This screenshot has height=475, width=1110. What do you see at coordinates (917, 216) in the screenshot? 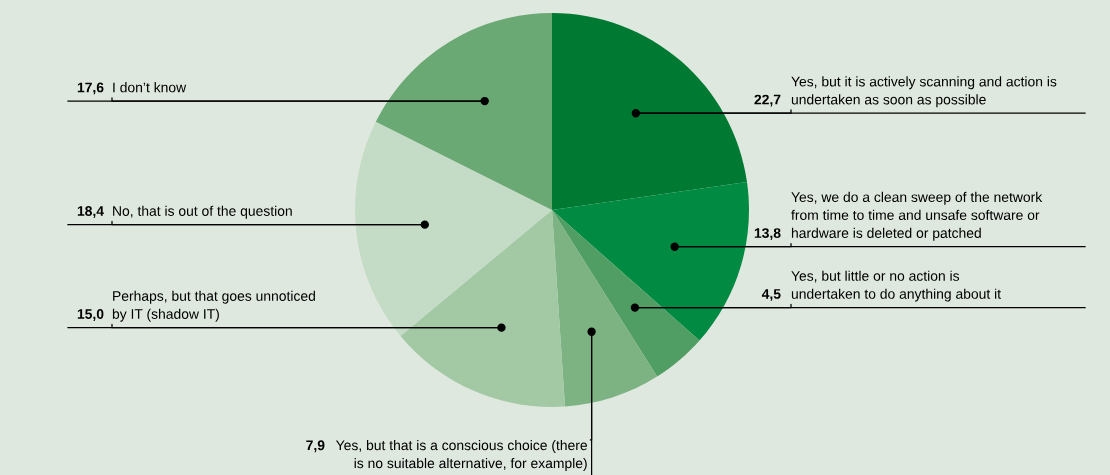
I see `slice-label: Yes, we do a clean sweep of the network from time to time and unsafe software or hardware is deleted or patched` at bounding box center [917, 216].